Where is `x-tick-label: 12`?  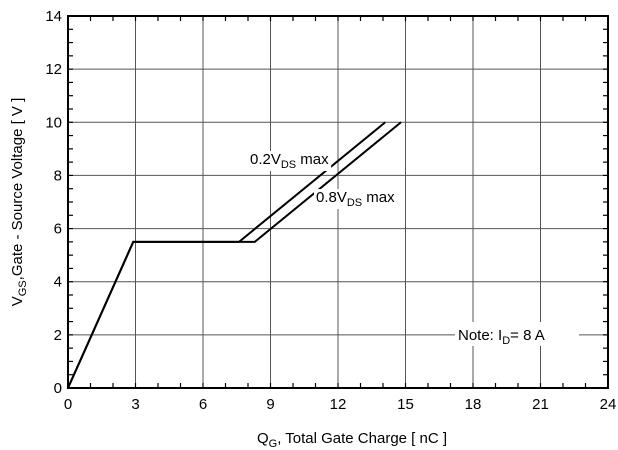 x-tick-label: 12 is located at coordinates (338, 404).